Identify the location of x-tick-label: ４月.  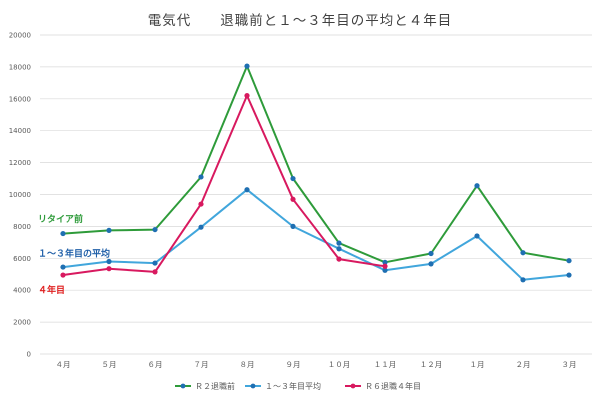
(63, 364).